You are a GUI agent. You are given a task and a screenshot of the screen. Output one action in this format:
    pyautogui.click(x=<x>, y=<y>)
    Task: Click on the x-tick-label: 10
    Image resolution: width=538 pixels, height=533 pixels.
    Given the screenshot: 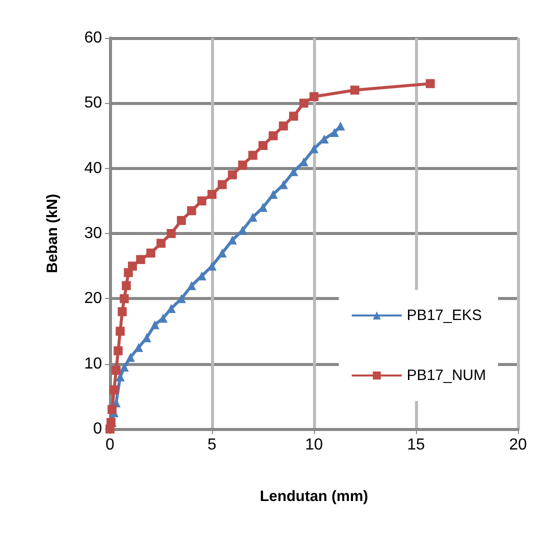 What is the action you would take?
    pyautogui.click(x=314, y=445)
    